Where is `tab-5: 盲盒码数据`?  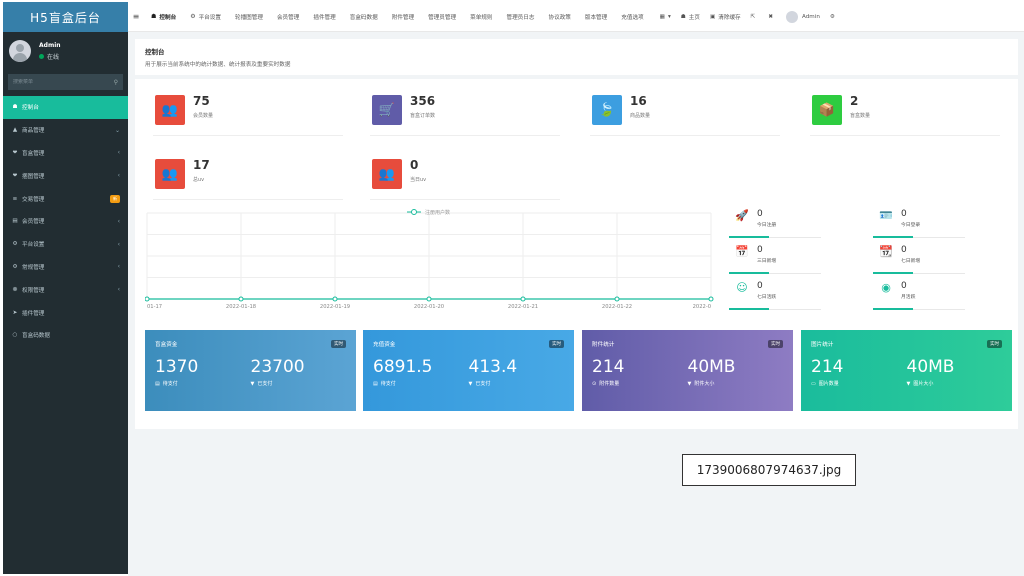 tab-5: 盲盒码数据 is located at coordinates (364, 17).